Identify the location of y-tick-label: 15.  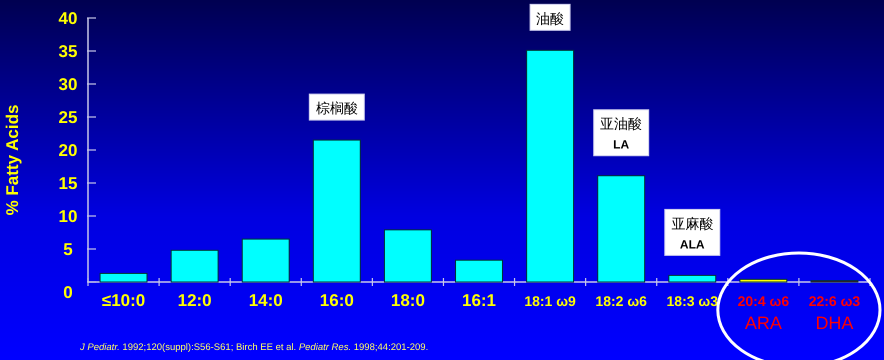
(68, 183).